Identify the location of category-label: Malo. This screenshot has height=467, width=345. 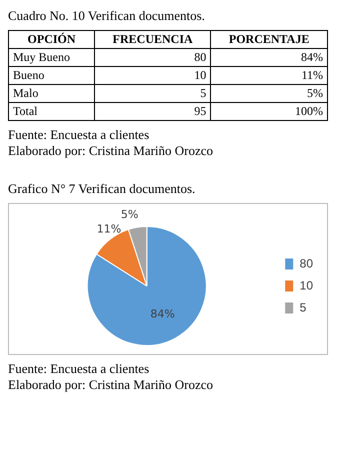
(51, 93).